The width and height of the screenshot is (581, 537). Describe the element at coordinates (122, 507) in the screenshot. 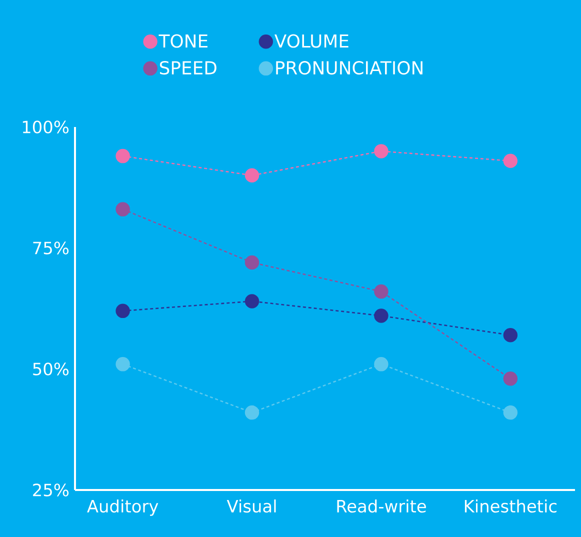

I see `x-tick-label: Auditory` at that location.